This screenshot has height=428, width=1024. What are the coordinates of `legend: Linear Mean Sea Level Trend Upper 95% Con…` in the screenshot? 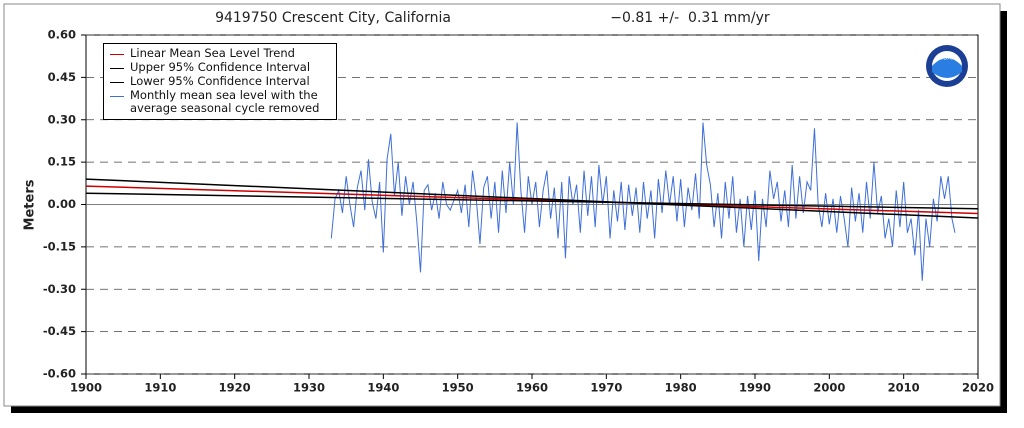 It's located at (220, 81).